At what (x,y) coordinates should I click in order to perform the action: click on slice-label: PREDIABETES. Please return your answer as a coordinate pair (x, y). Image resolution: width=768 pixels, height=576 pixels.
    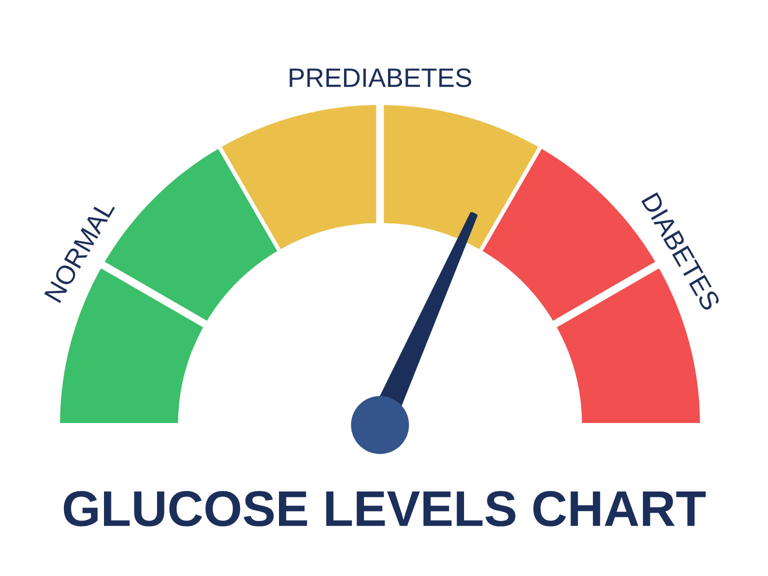
    Looking at the image, I should click on (381, 78).